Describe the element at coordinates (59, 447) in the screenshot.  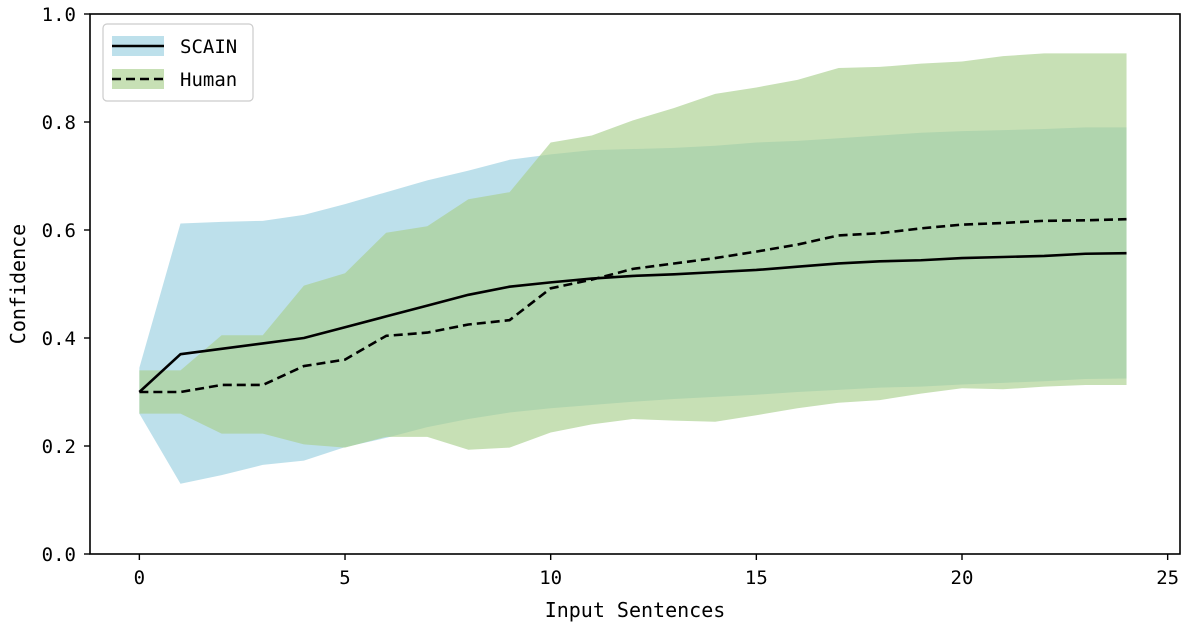
I see `y-tick-label: 0.2` at that location.